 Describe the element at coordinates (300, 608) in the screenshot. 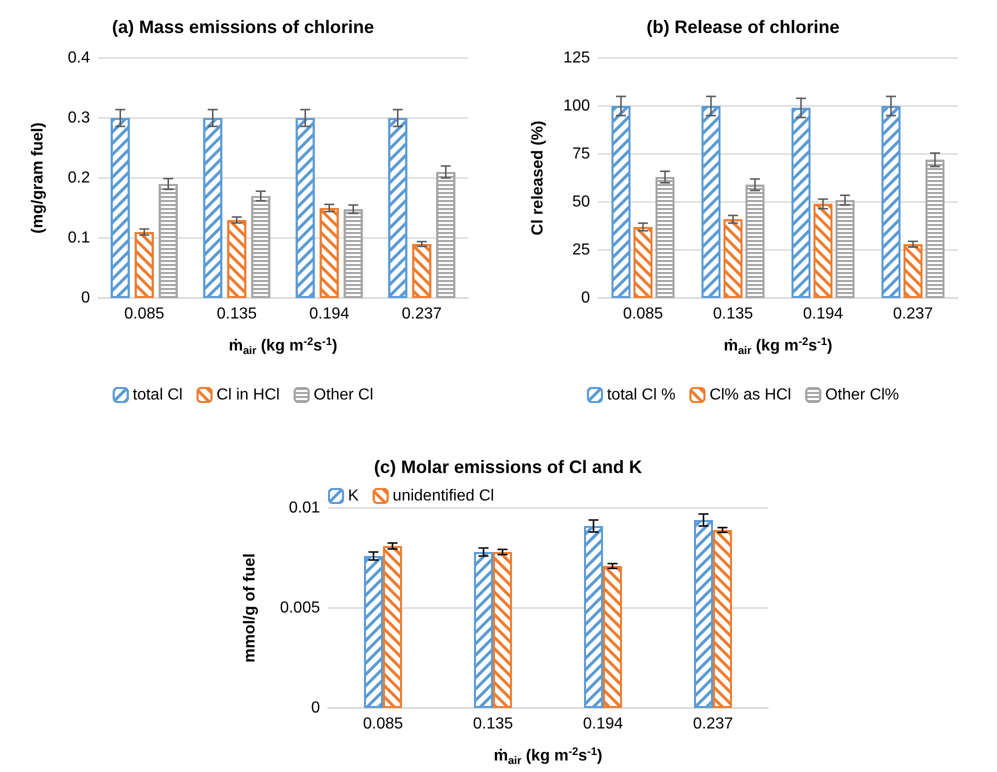

I see `y-tick-label: 0.005` at that location.